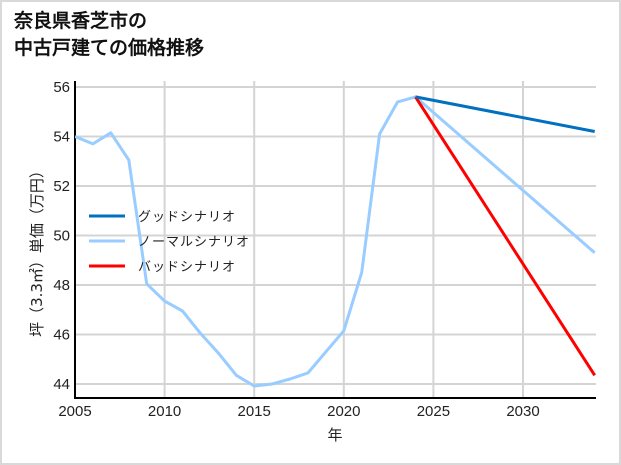 This screenshot has height=465, width=621. Describe the element at coordinates (109, 35) in the screenshot. I see `chart-title: 奈良県香芝市の 中古戸建ての価格推移` at that location.